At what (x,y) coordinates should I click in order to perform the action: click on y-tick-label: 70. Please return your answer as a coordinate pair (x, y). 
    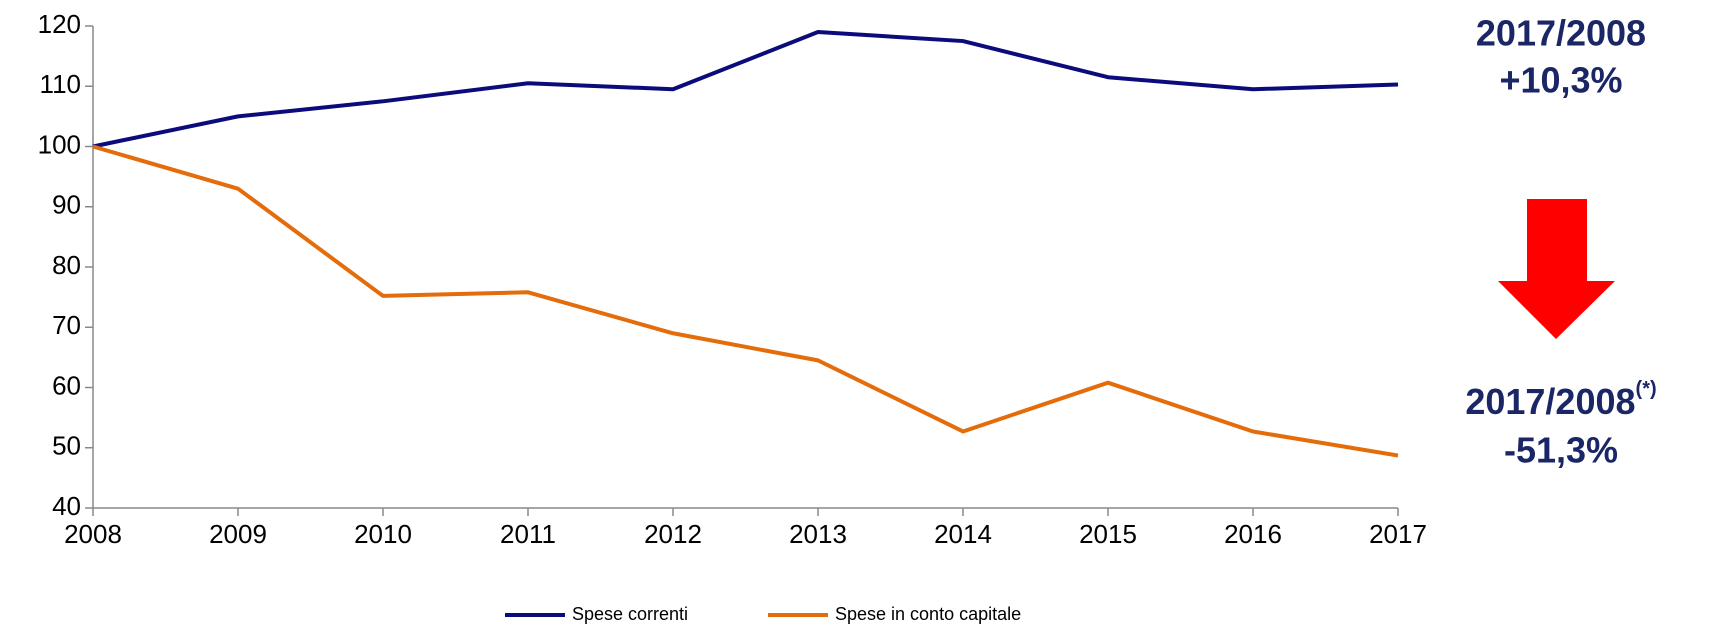
    Looking at the image, I should click on (66, 325).